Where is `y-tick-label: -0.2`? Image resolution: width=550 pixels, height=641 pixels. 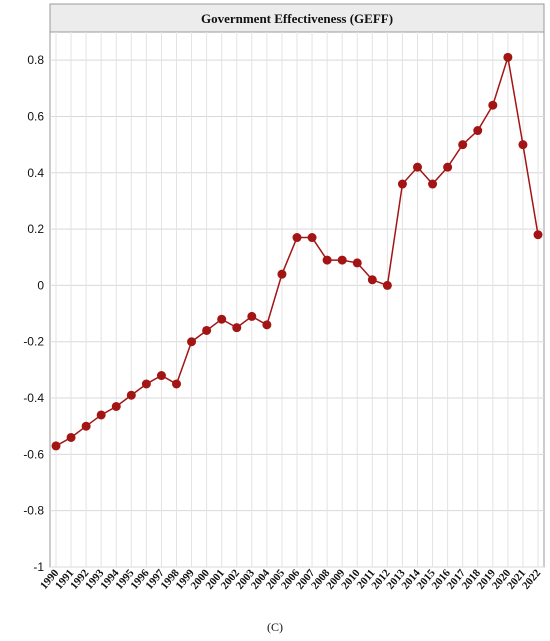
y-tick-label: -0.2 is located at coordinates (33, 342).